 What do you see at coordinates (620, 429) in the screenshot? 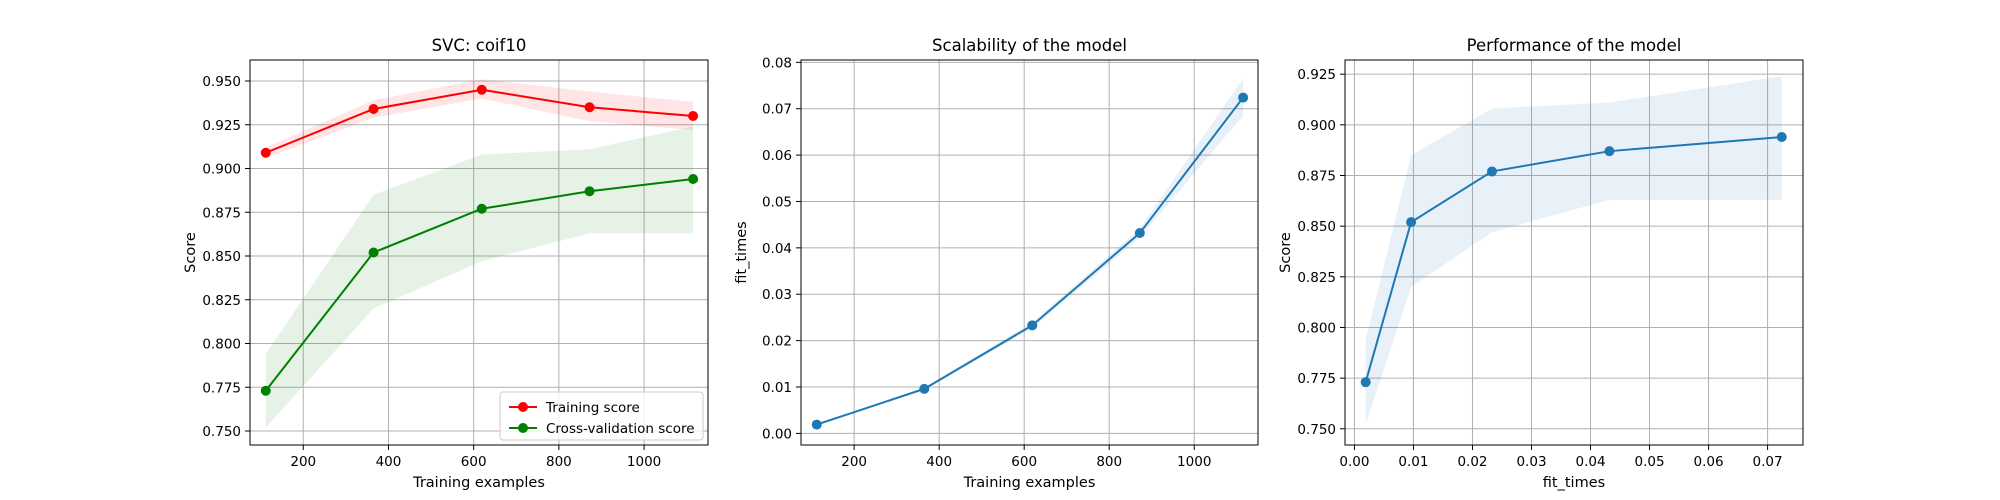
I see `legend-label-cross-validation: Cross-validation score` at bounding box center [620, 429].